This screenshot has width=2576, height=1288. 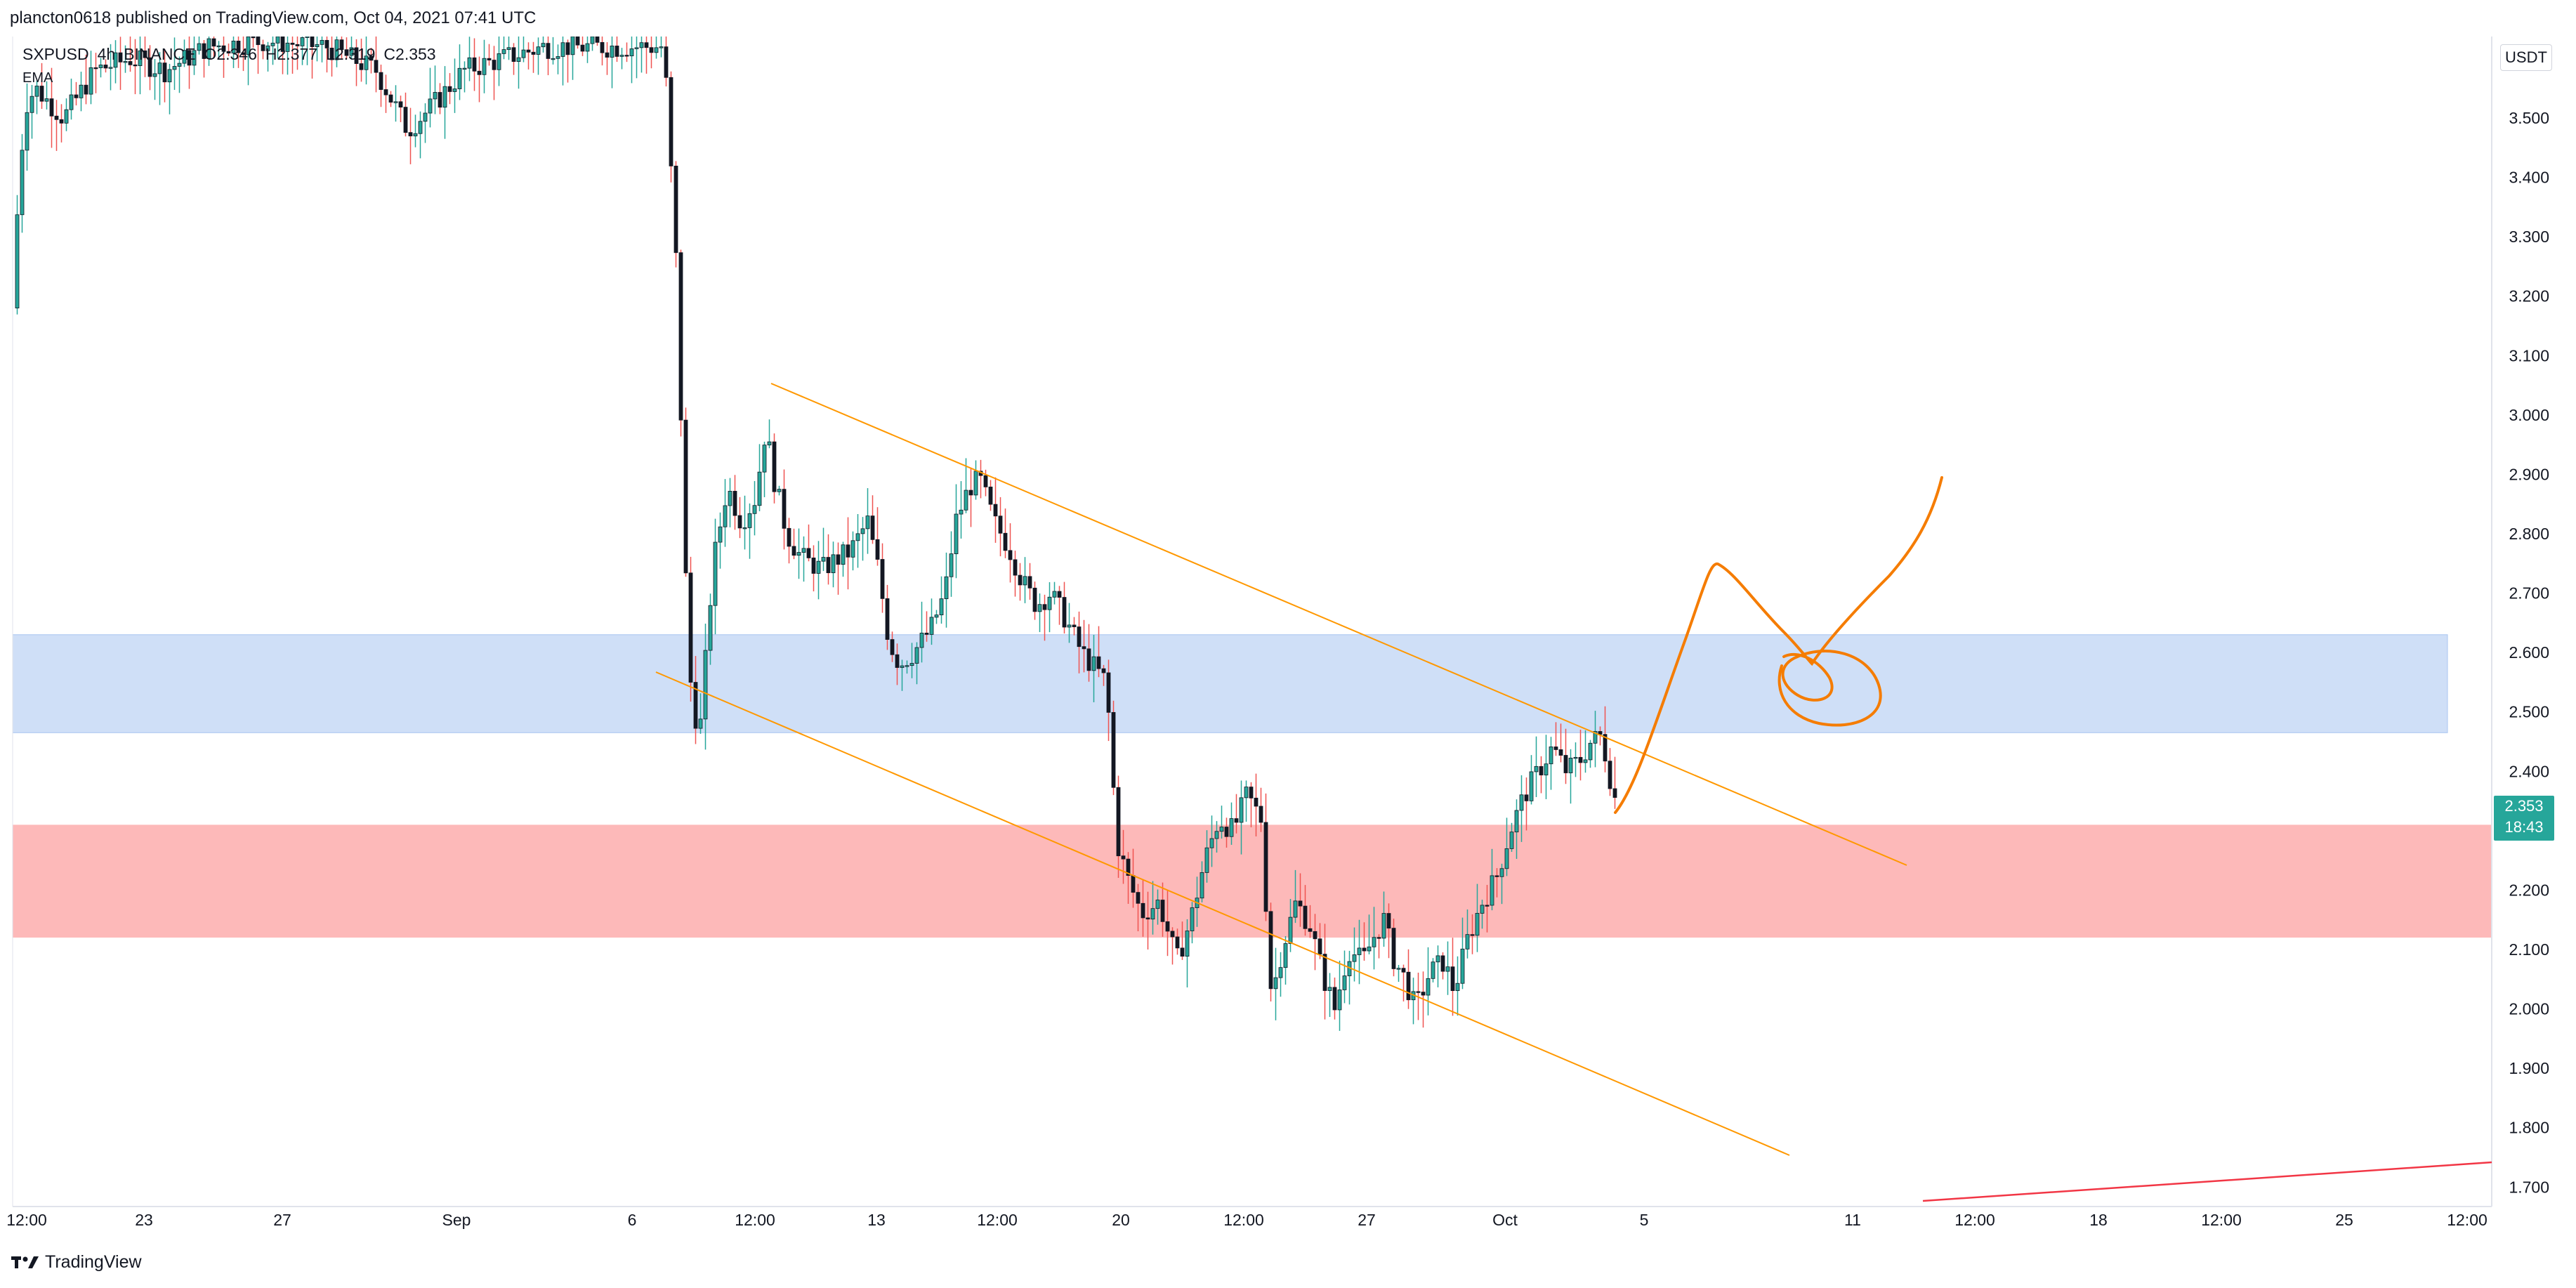 I want to click on retest-circle-scribble, so click(x=1829, y=688).